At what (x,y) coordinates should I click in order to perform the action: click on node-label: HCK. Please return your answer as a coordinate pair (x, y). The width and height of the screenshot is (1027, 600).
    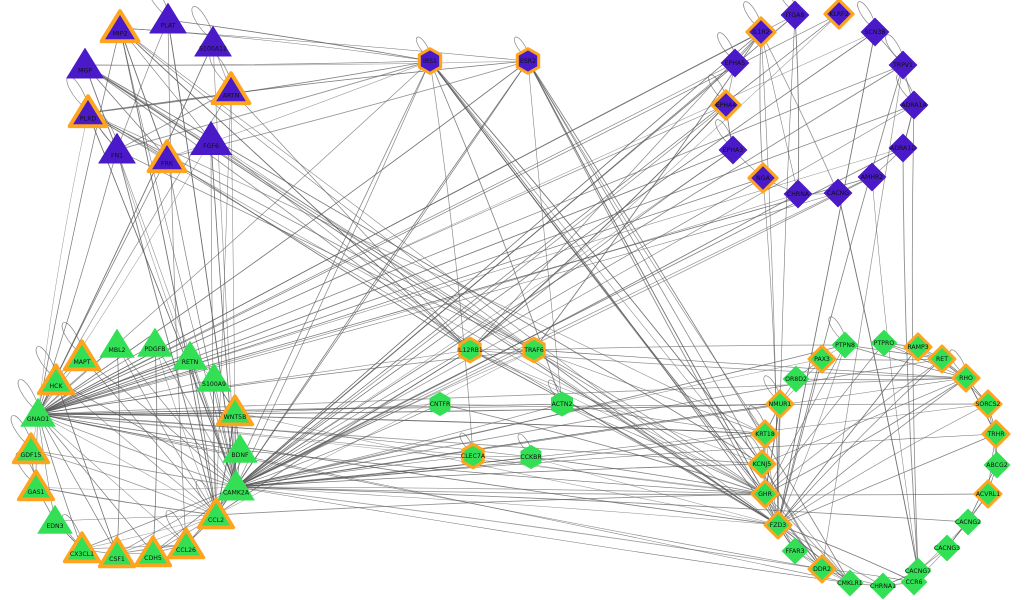
    Looking at the image, I should click on (56, 386).